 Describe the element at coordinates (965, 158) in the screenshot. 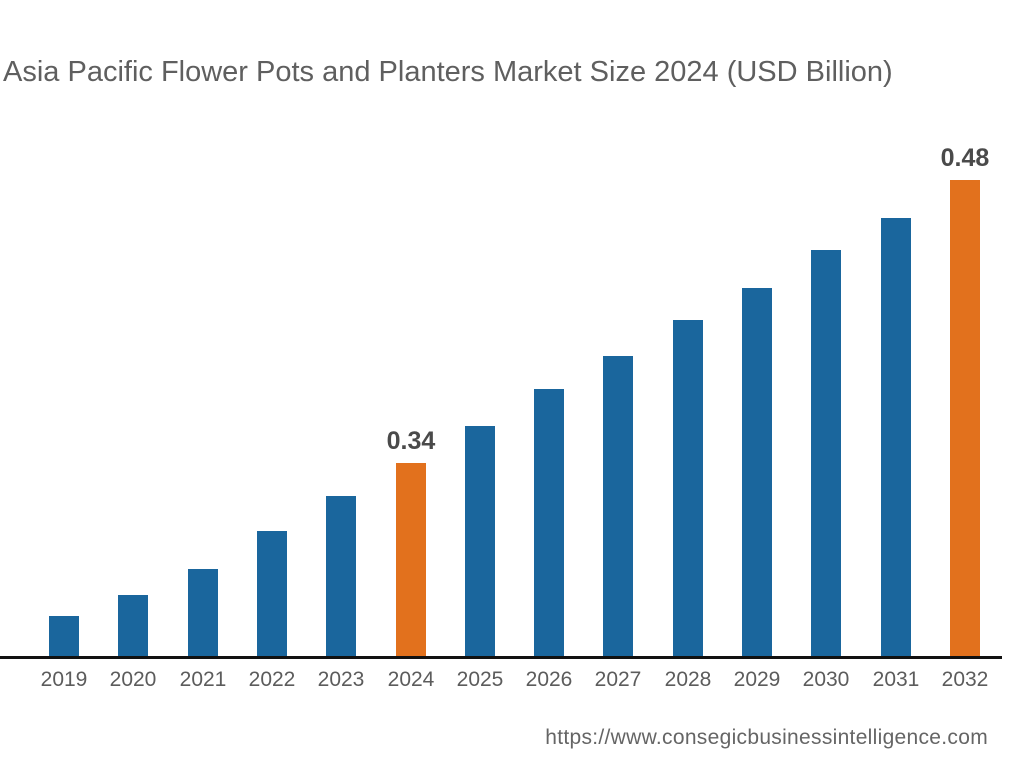

I see `data-label-2032: 0.48` at that location.